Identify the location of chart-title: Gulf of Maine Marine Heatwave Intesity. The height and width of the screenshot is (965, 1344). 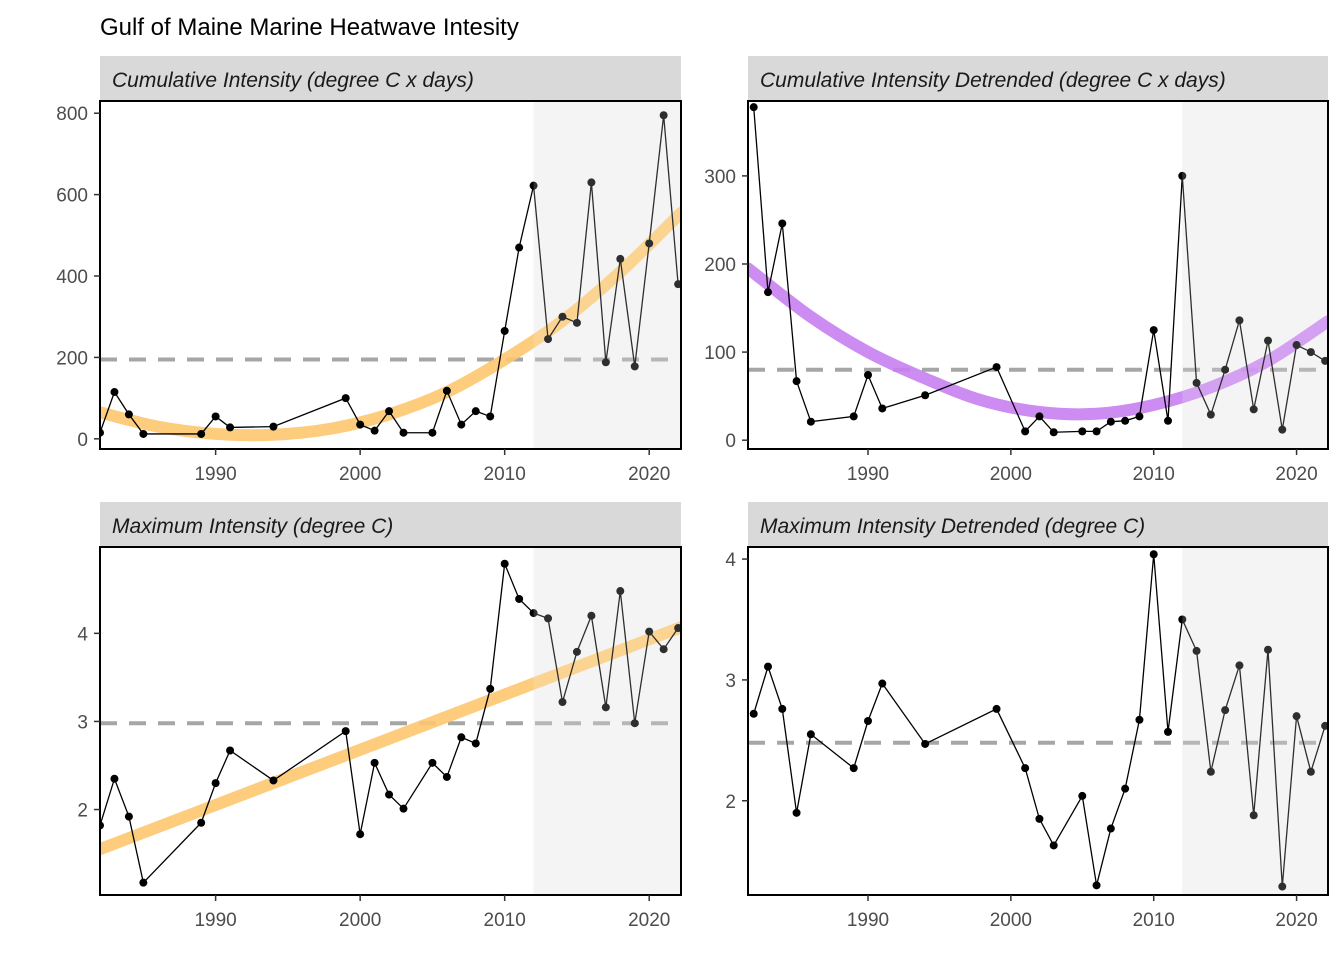
(309, 27).